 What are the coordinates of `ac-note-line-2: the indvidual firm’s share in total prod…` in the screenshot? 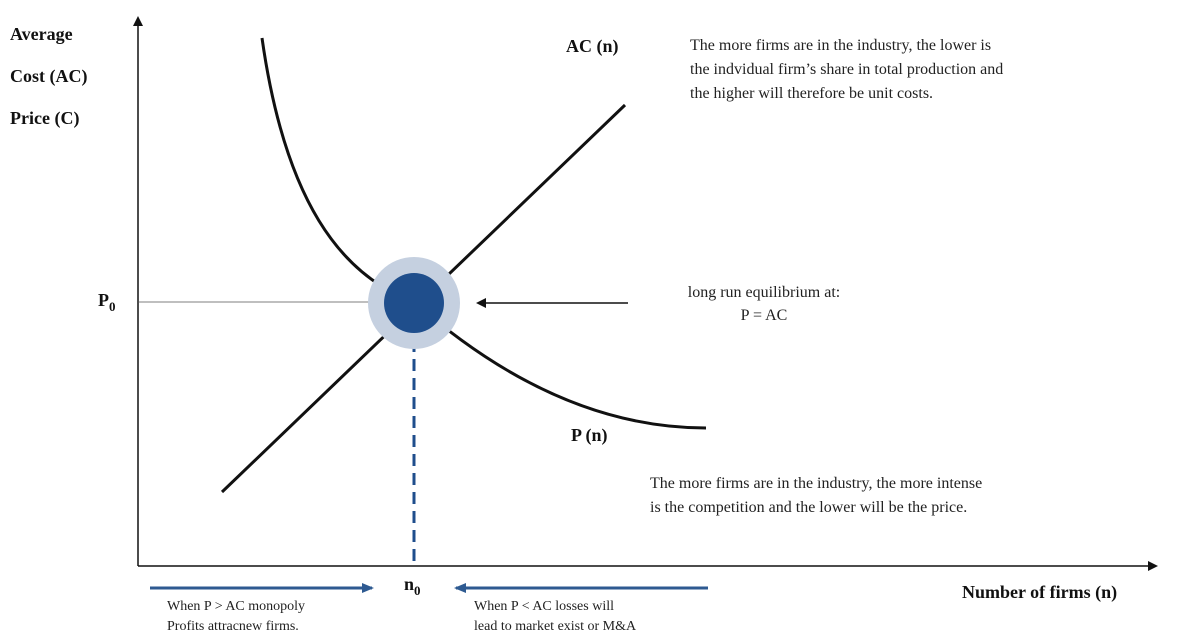 It's located at (846, 69).